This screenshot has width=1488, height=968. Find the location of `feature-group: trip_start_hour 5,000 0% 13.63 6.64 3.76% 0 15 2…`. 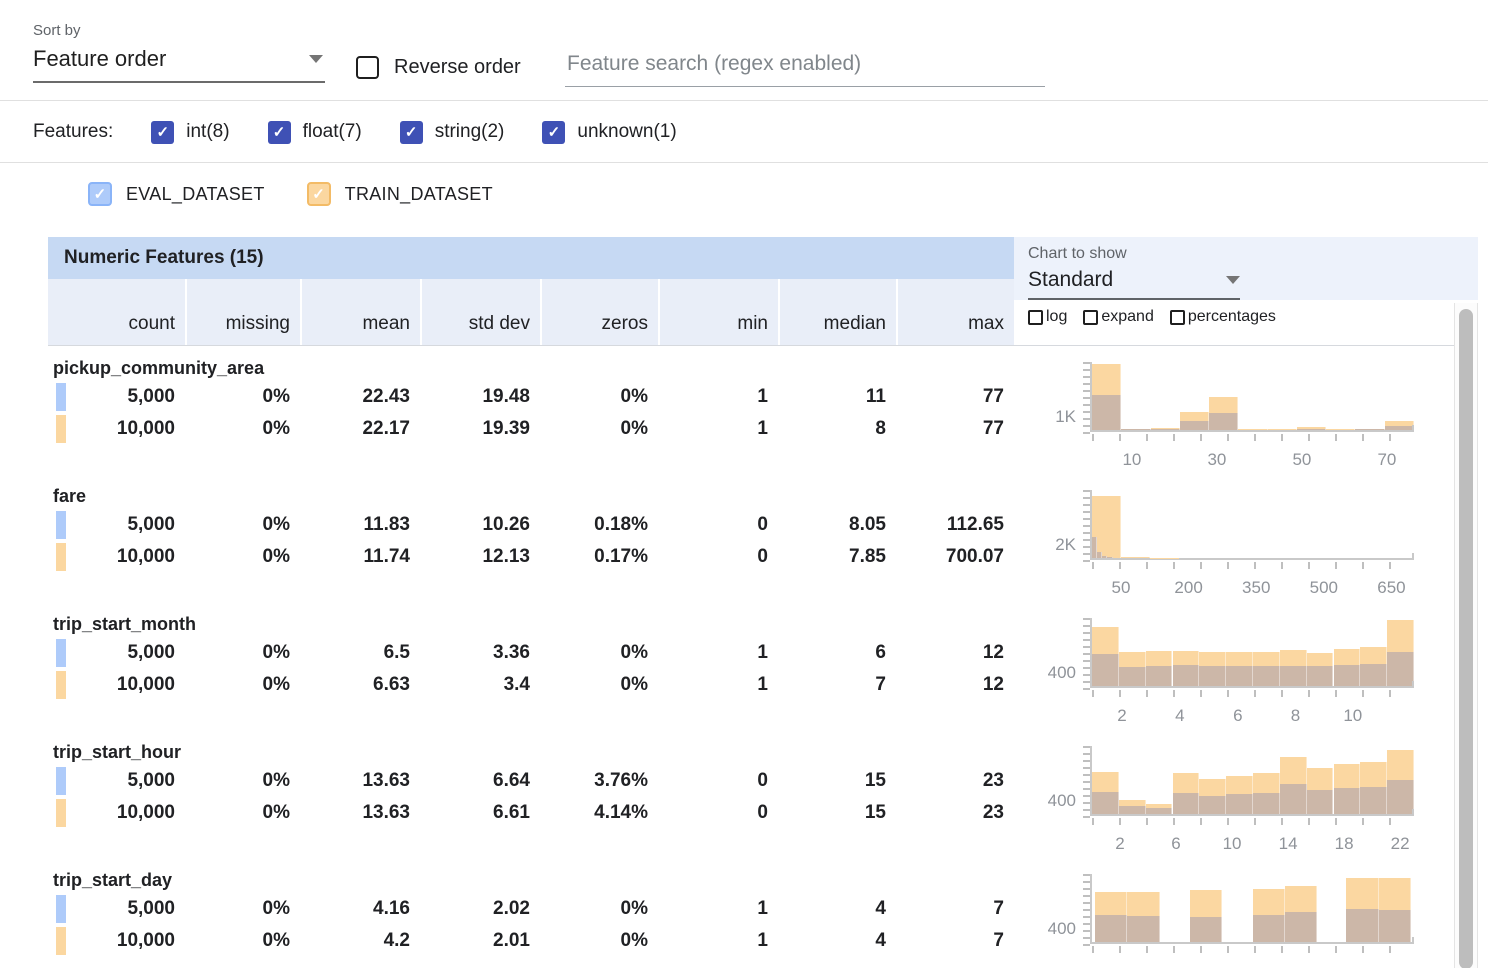

feature-group: trip_start_hour 5,000 0% 13.63 6.64 3.76% 0 15 2… is located at coordinates (763, 802).